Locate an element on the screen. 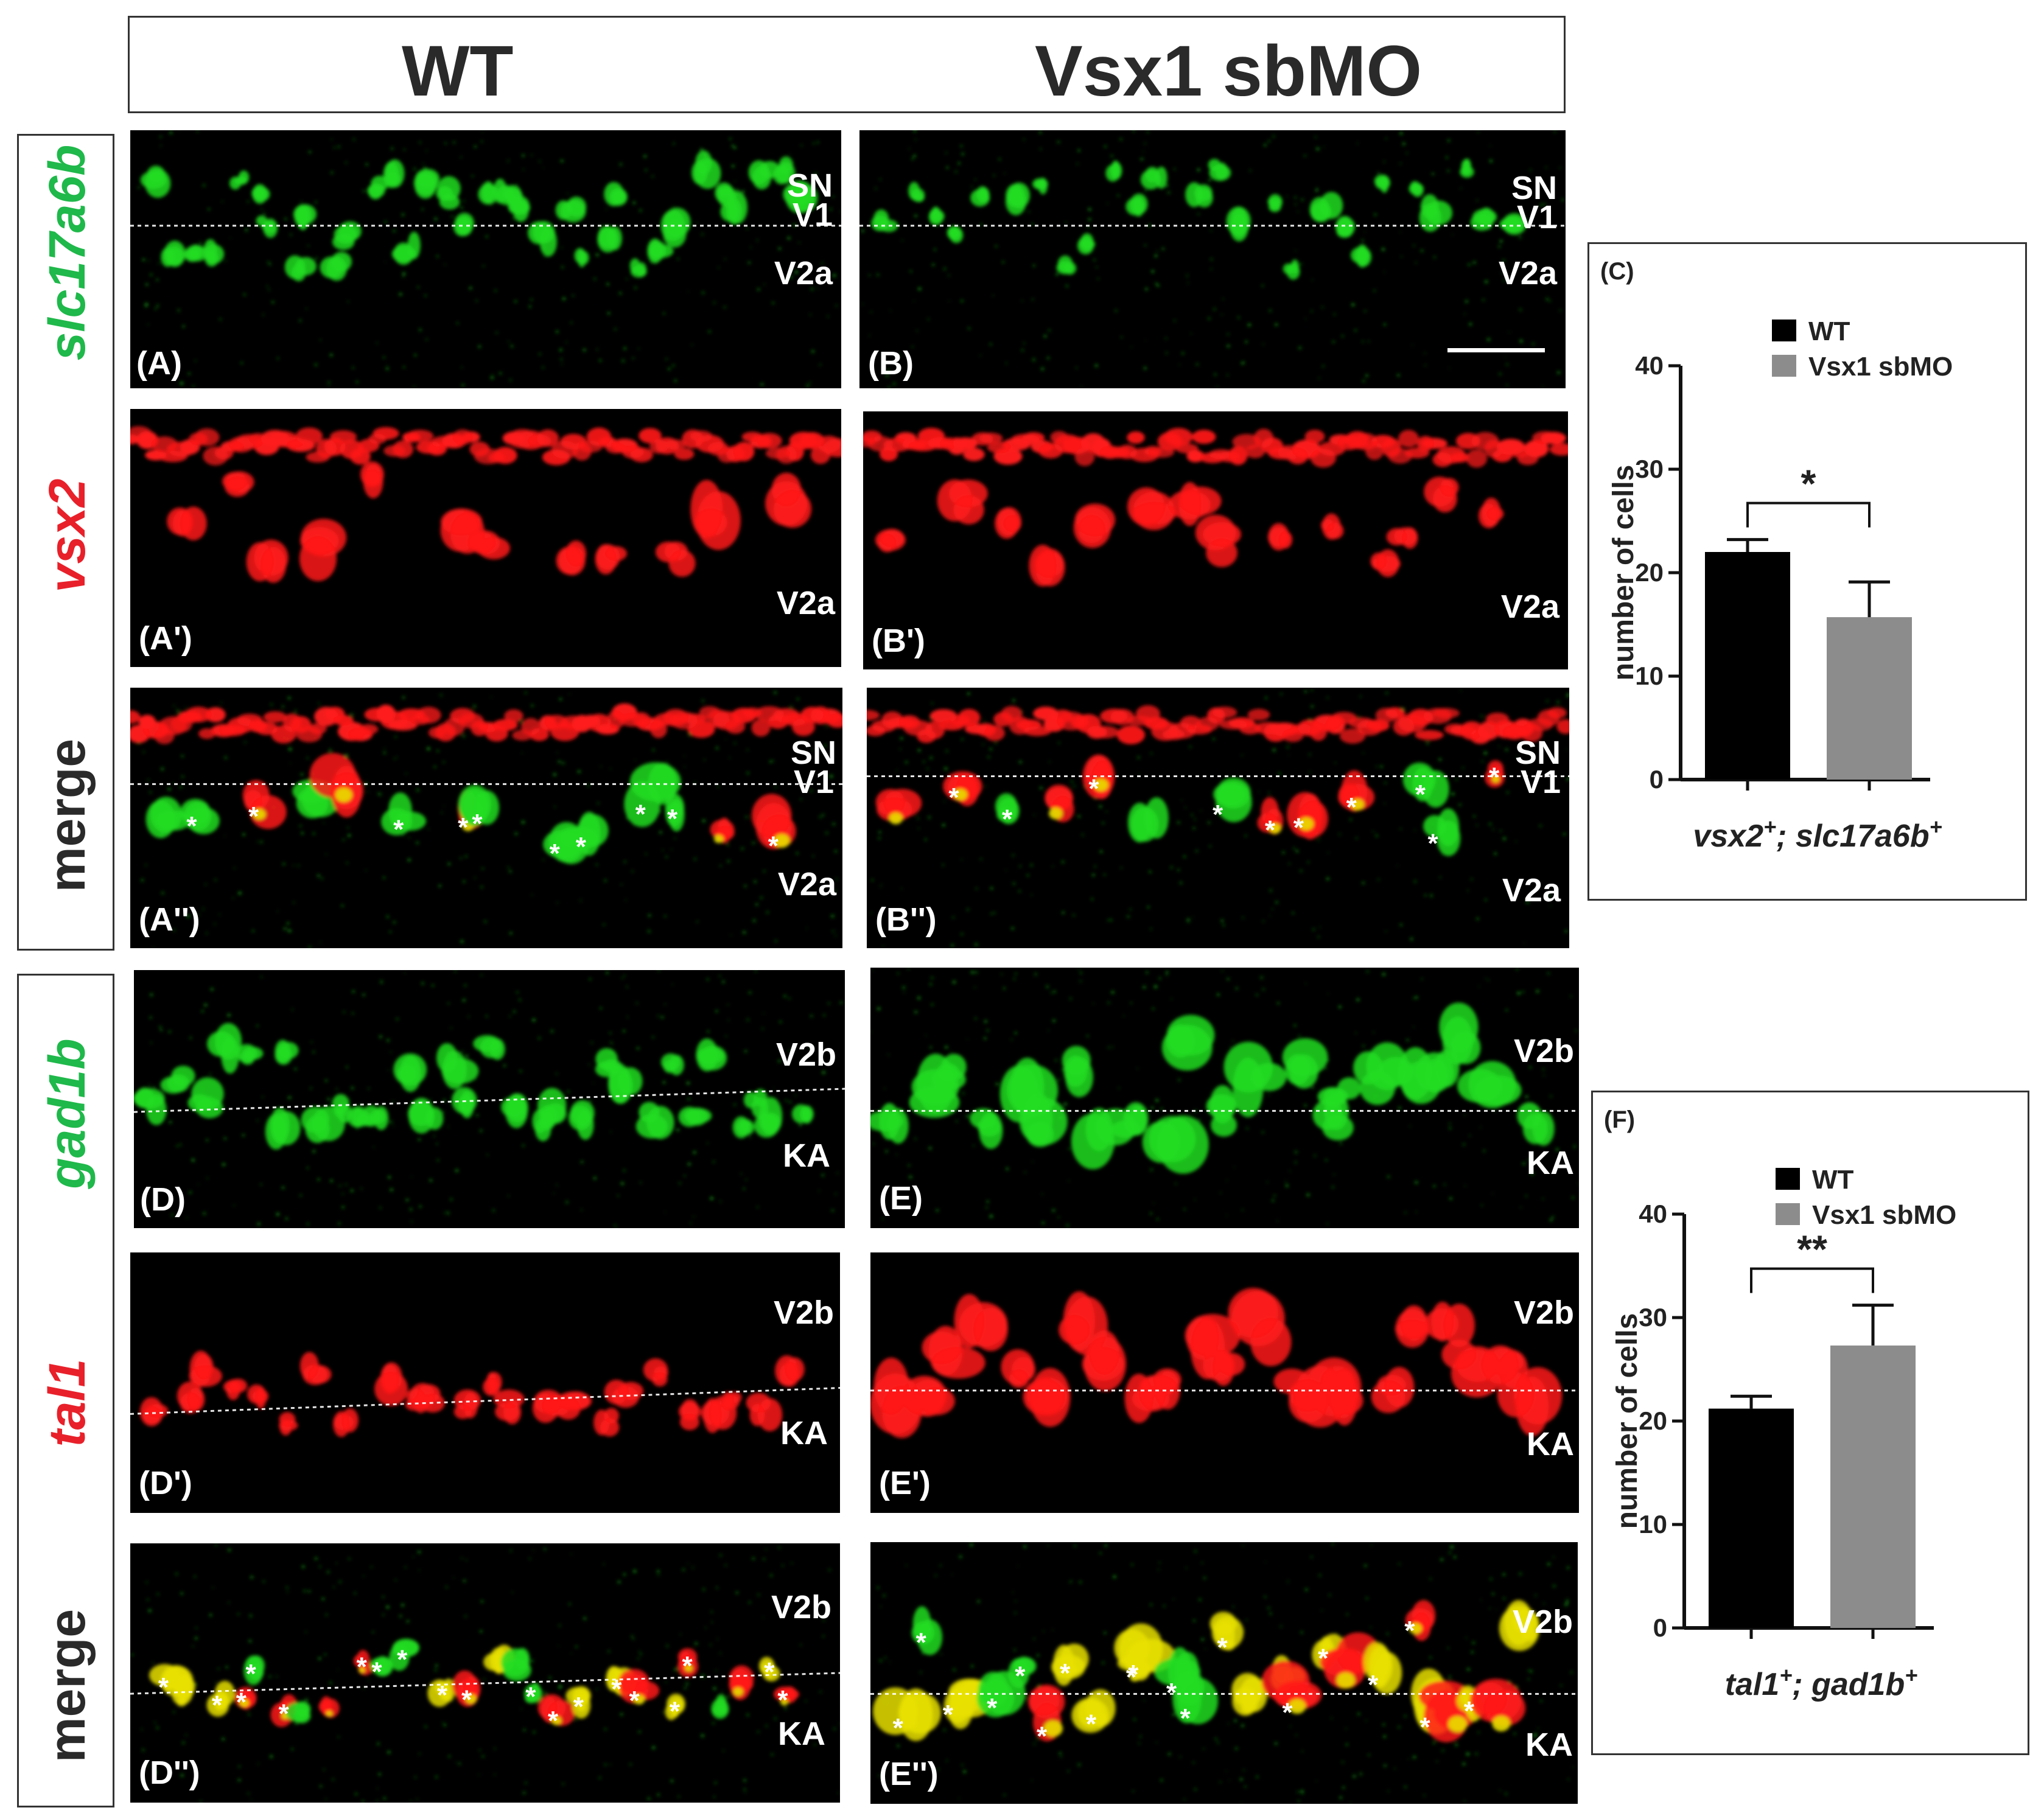 Image resolution: width=2044 pixels, height=1816 pixels. panel-a-prime-micrograph: (A') V2a is located at coordinates (485, 538).